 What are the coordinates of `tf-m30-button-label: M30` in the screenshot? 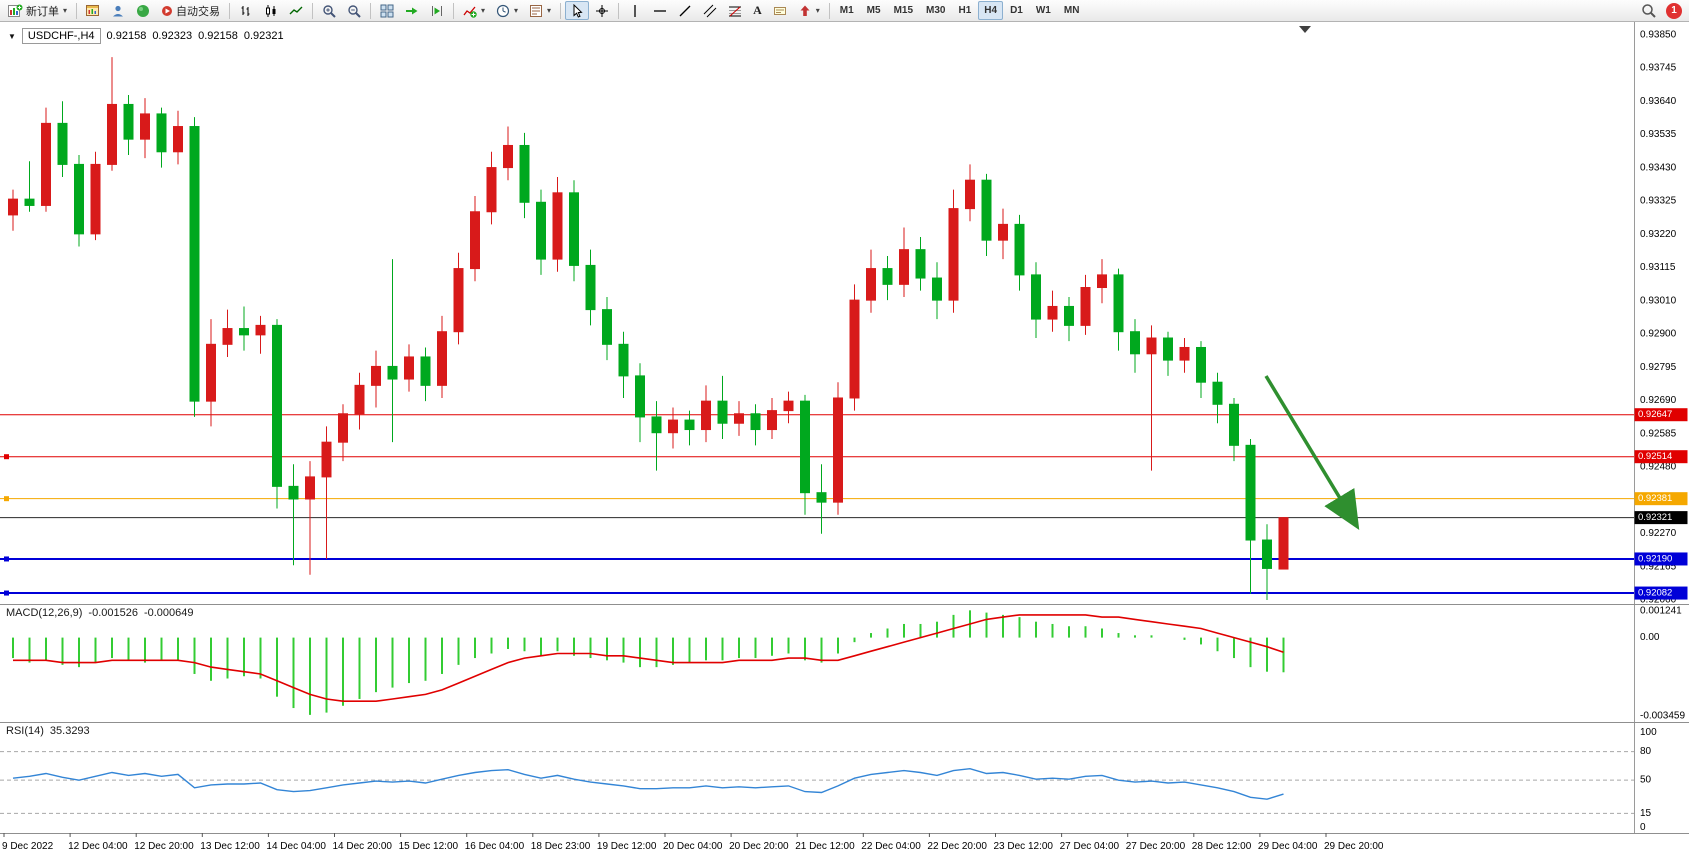 It's located at (936, 10).